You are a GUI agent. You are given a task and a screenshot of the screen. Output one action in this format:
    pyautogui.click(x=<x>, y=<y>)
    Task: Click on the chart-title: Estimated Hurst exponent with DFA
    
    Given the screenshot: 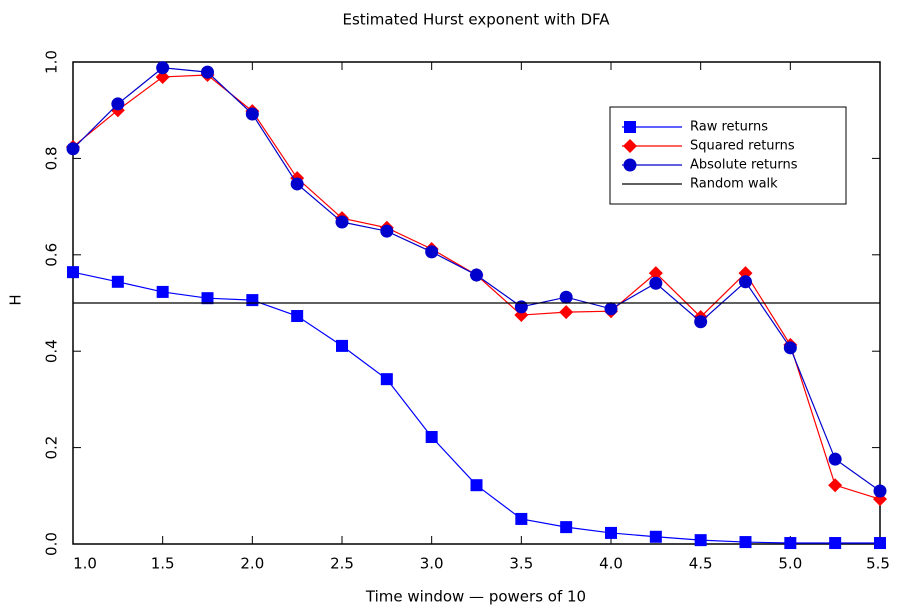 What is the action you would take?
    pyautogui.click(x=476, y=20)
    